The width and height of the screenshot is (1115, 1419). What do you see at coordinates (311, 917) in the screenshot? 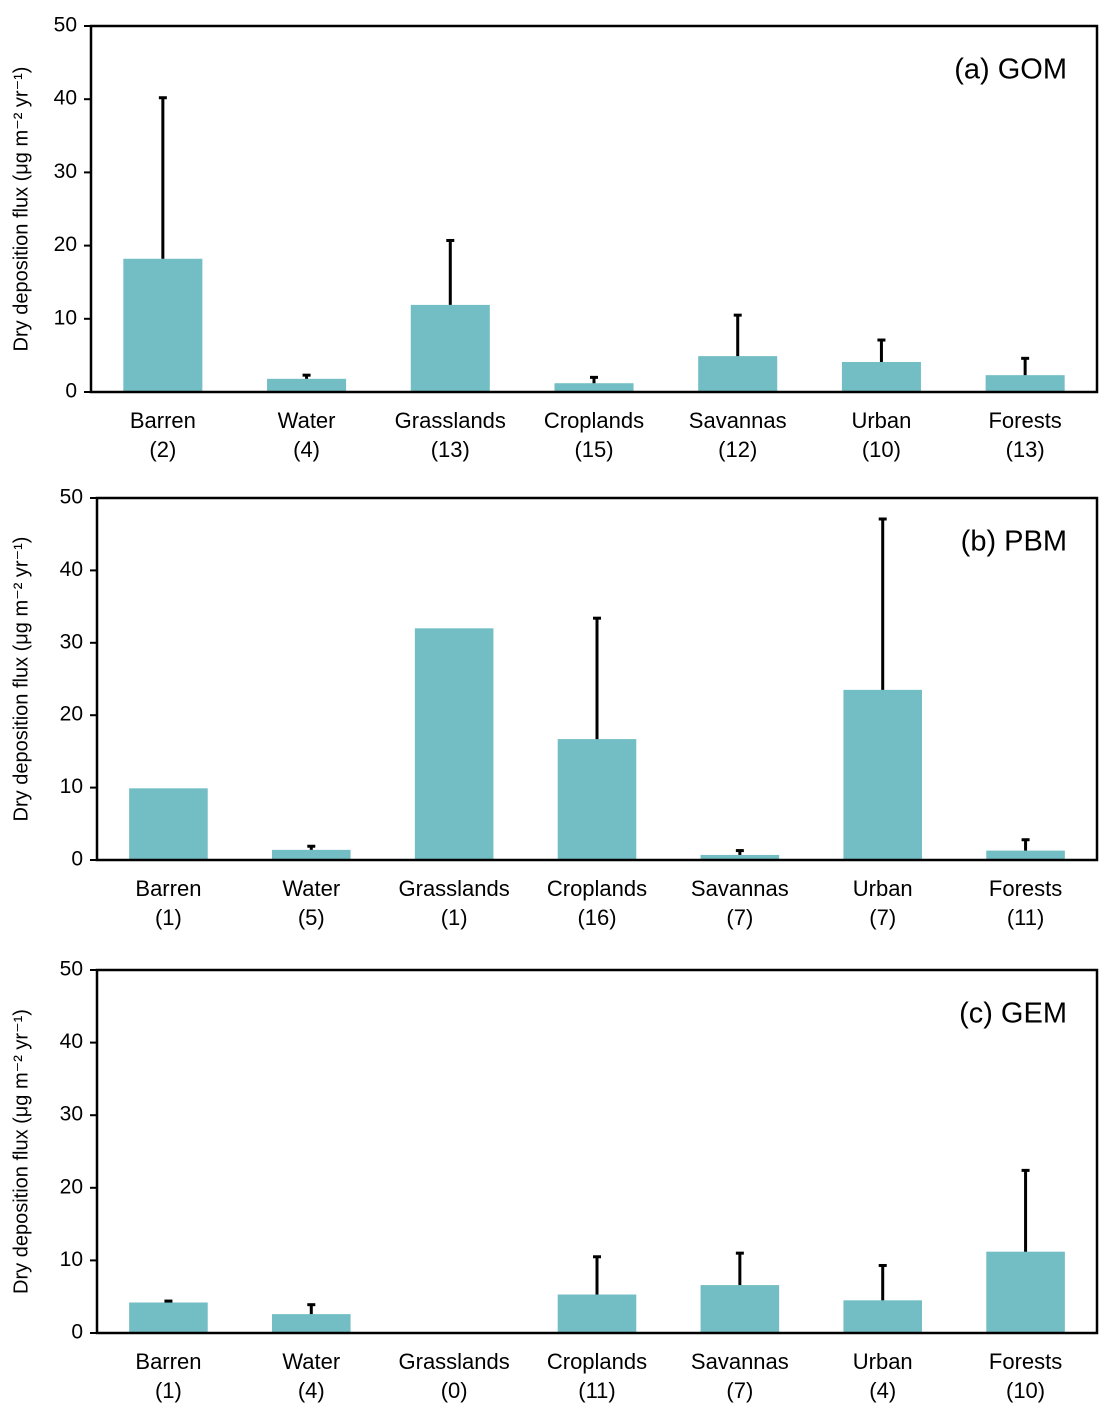
I see `x-tick-count: (5)` at bounding box center [311, 917].